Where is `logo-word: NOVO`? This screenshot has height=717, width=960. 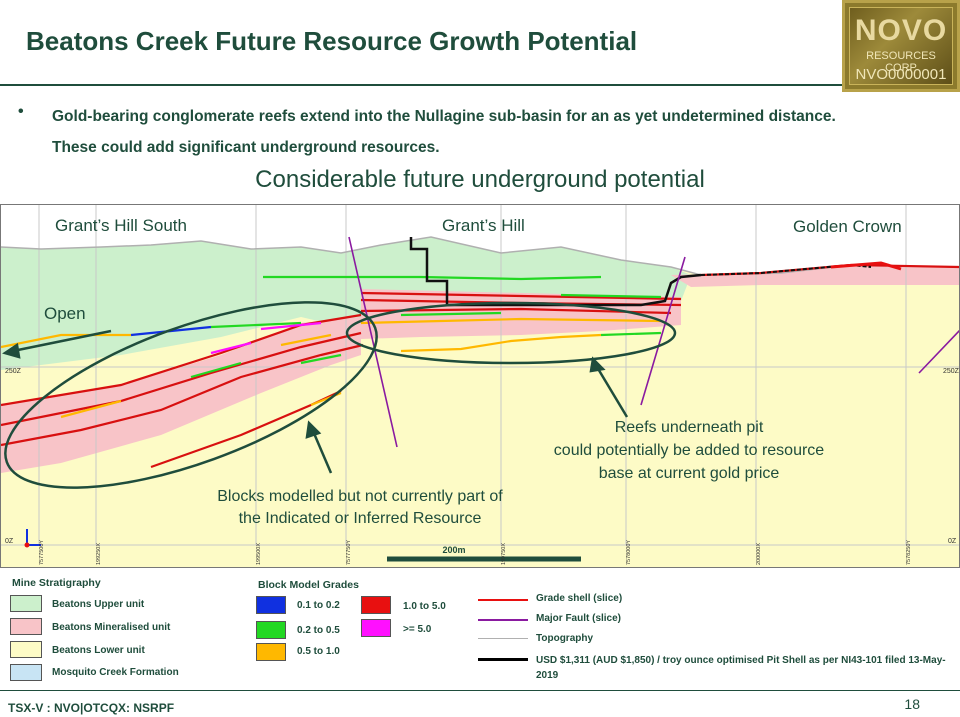 logo-word: NOVO is located at coordinates (901, 30).